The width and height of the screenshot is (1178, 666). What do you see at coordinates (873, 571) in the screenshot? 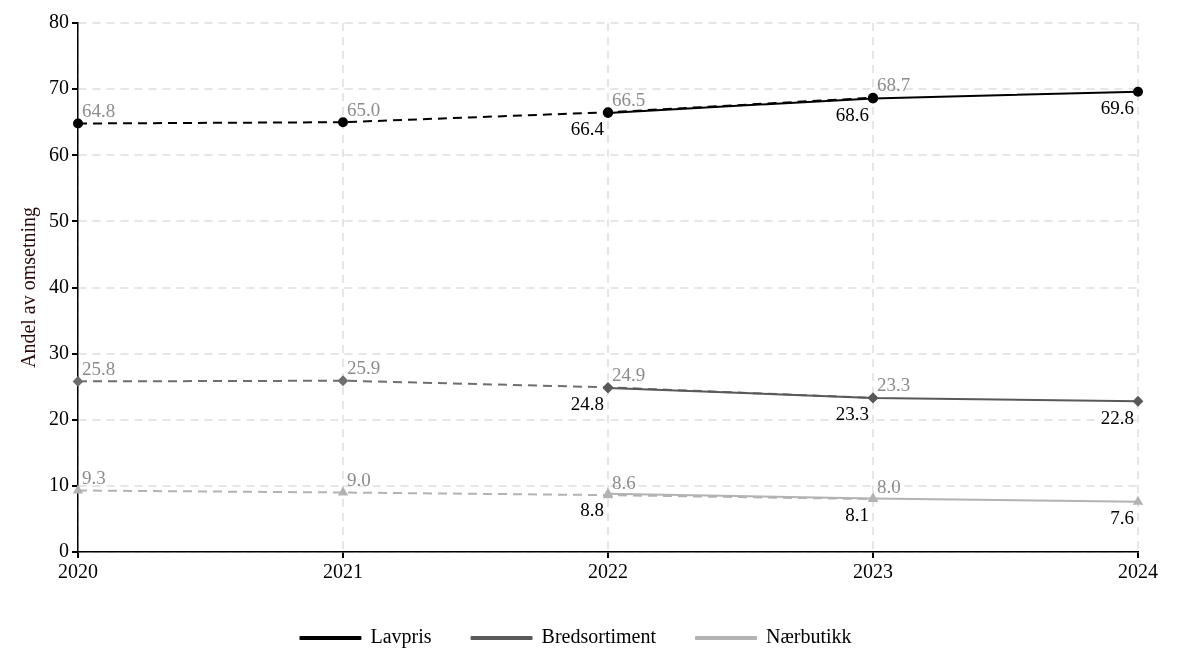
I see `x-tick-label: 2023` at bounding box center [873, 571].